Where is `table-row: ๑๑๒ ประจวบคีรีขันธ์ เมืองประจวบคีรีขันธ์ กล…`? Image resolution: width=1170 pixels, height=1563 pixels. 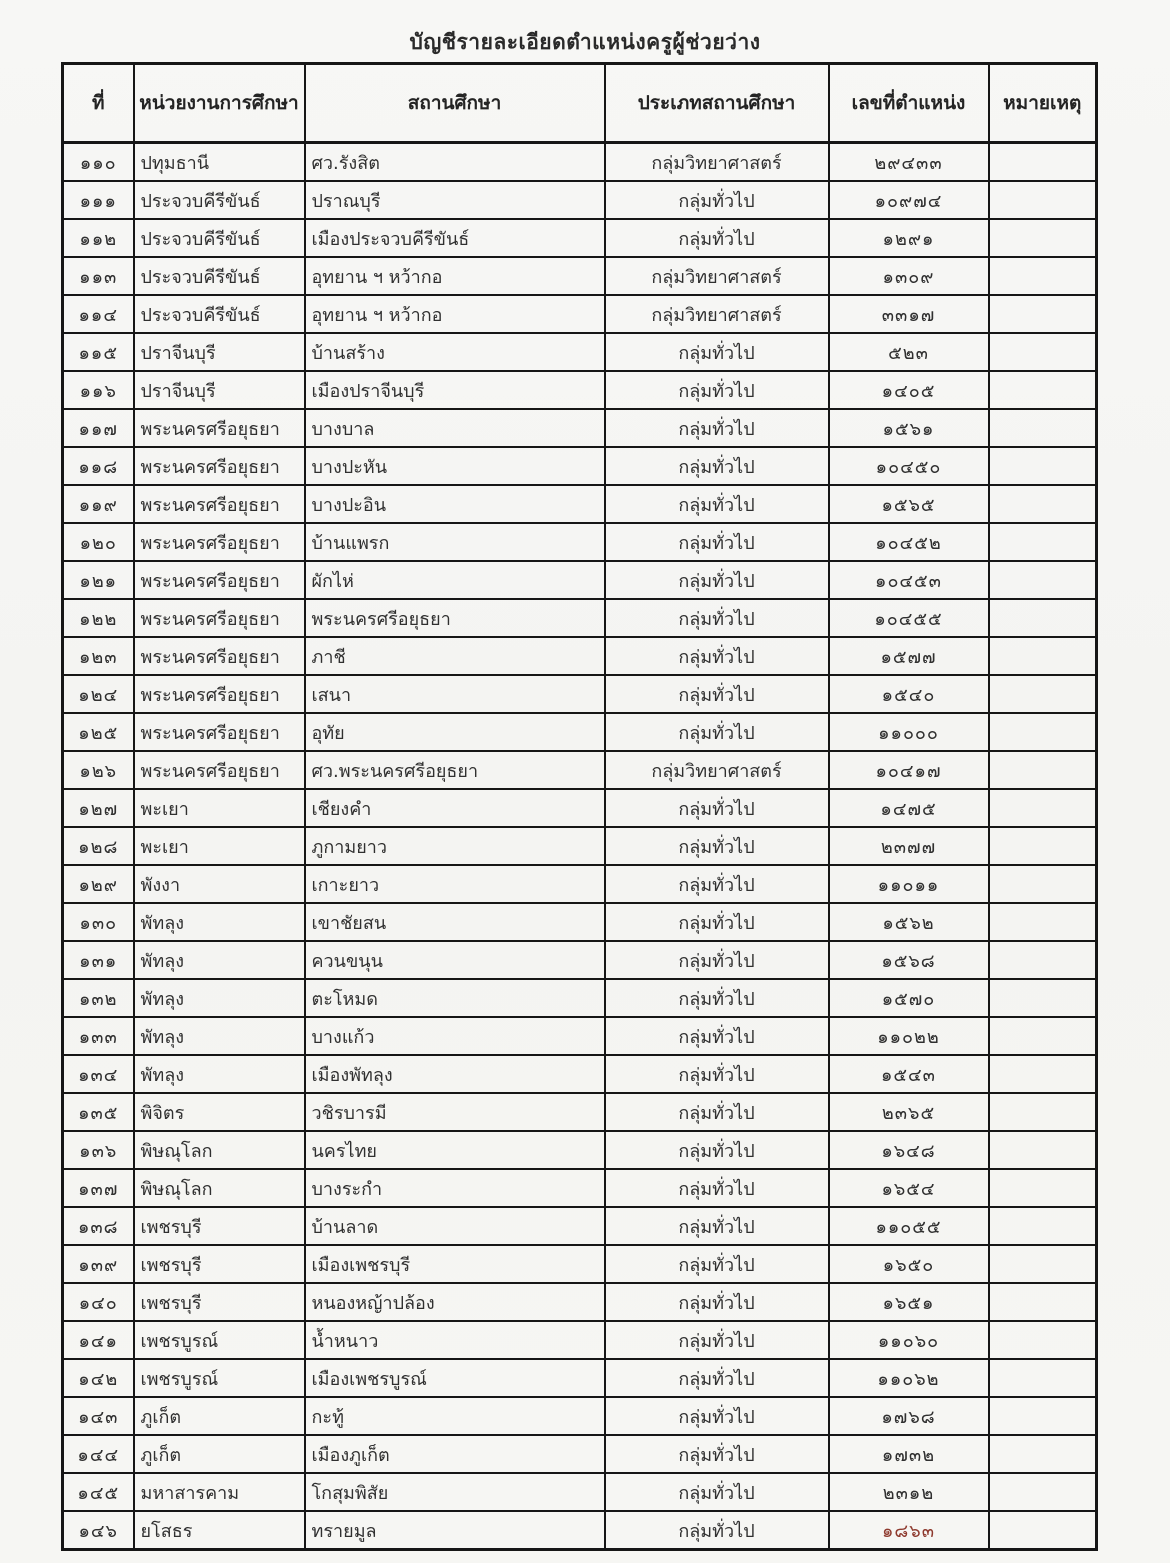 table-row: ๑๑๒ ประจวบคีรีขันธ์ เมืองประจวบคีรีขันธ์ กล… is located at coordinates (579, 238).